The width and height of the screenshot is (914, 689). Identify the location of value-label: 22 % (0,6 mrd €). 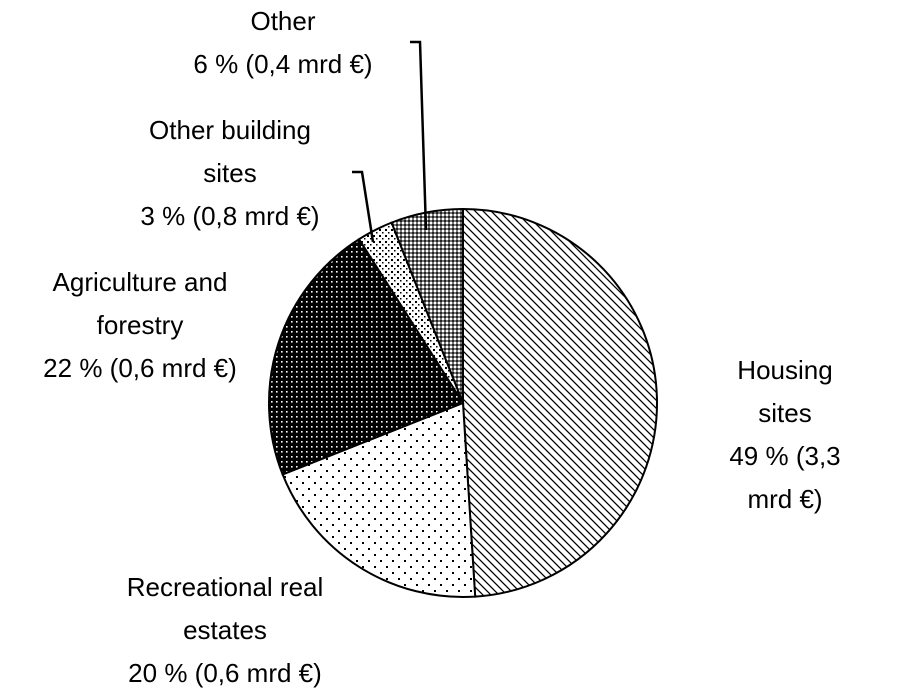
(140, 368).